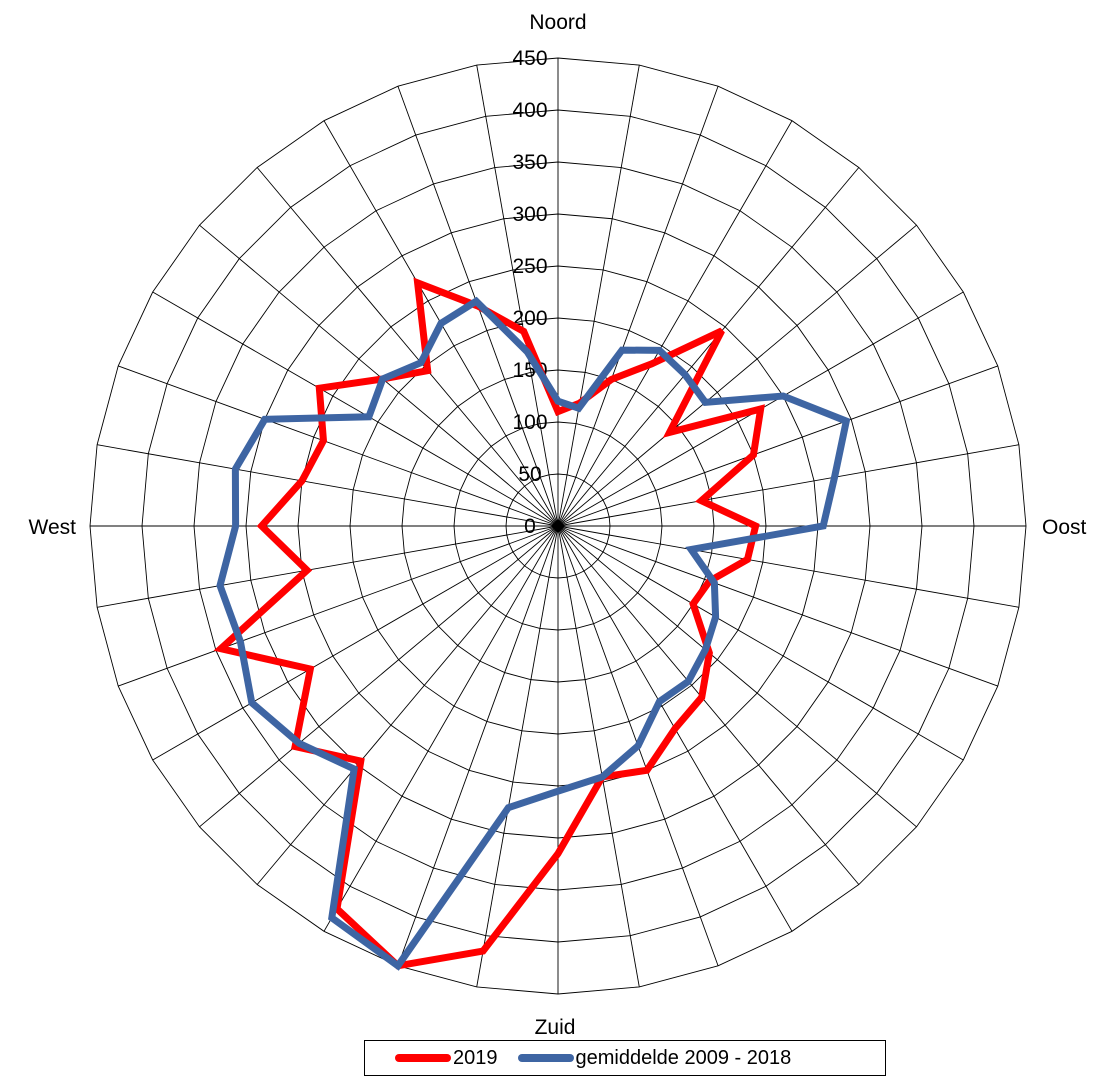 The image size is (1108, 1086). What do you see at coordinates (529, 474) in the screenshot?
I see `radial-tick-label: 50` at bounding box center [529, 474].